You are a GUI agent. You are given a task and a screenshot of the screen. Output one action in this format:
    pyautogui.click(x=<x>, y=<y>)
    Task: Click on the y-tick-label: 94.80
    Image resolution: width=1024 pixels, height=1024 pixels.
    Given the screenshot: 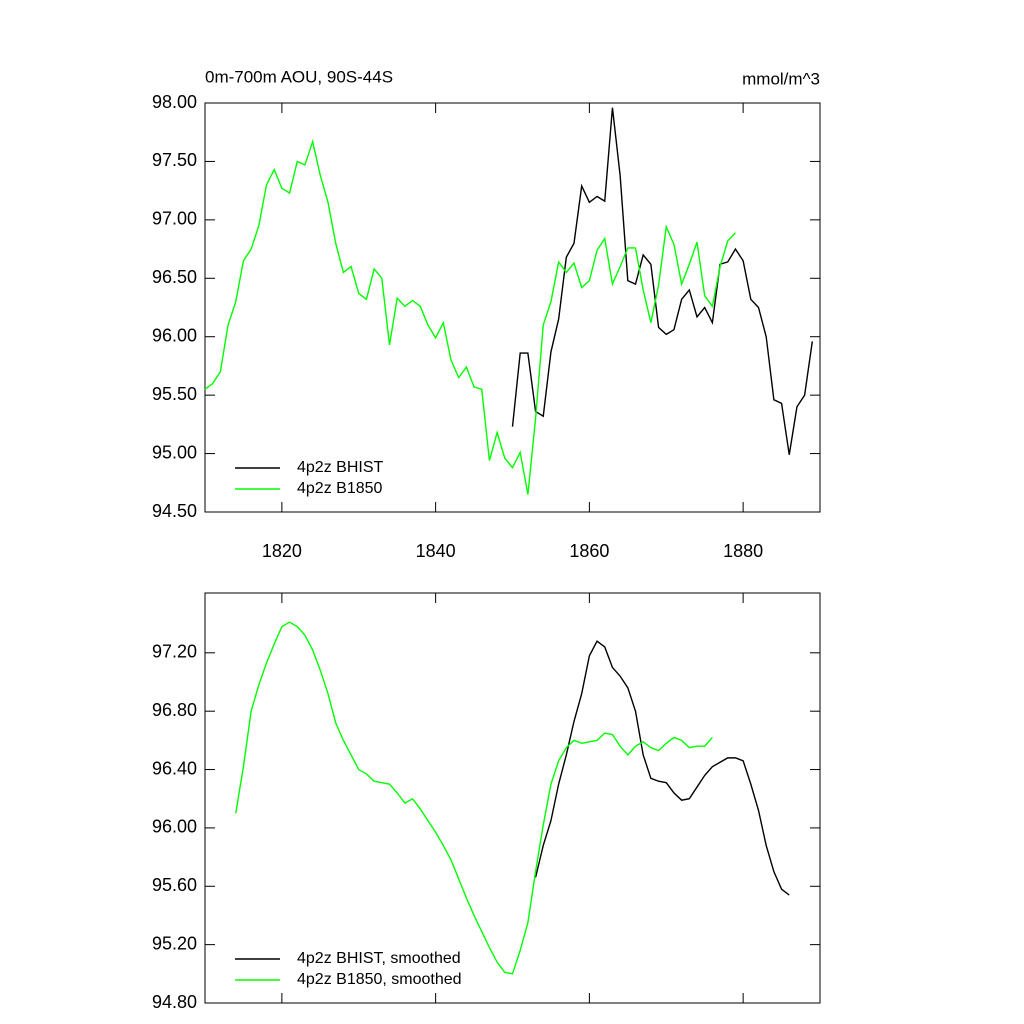 What is the action you would take?
    pyautogui.click(x=174, y=1002)
    